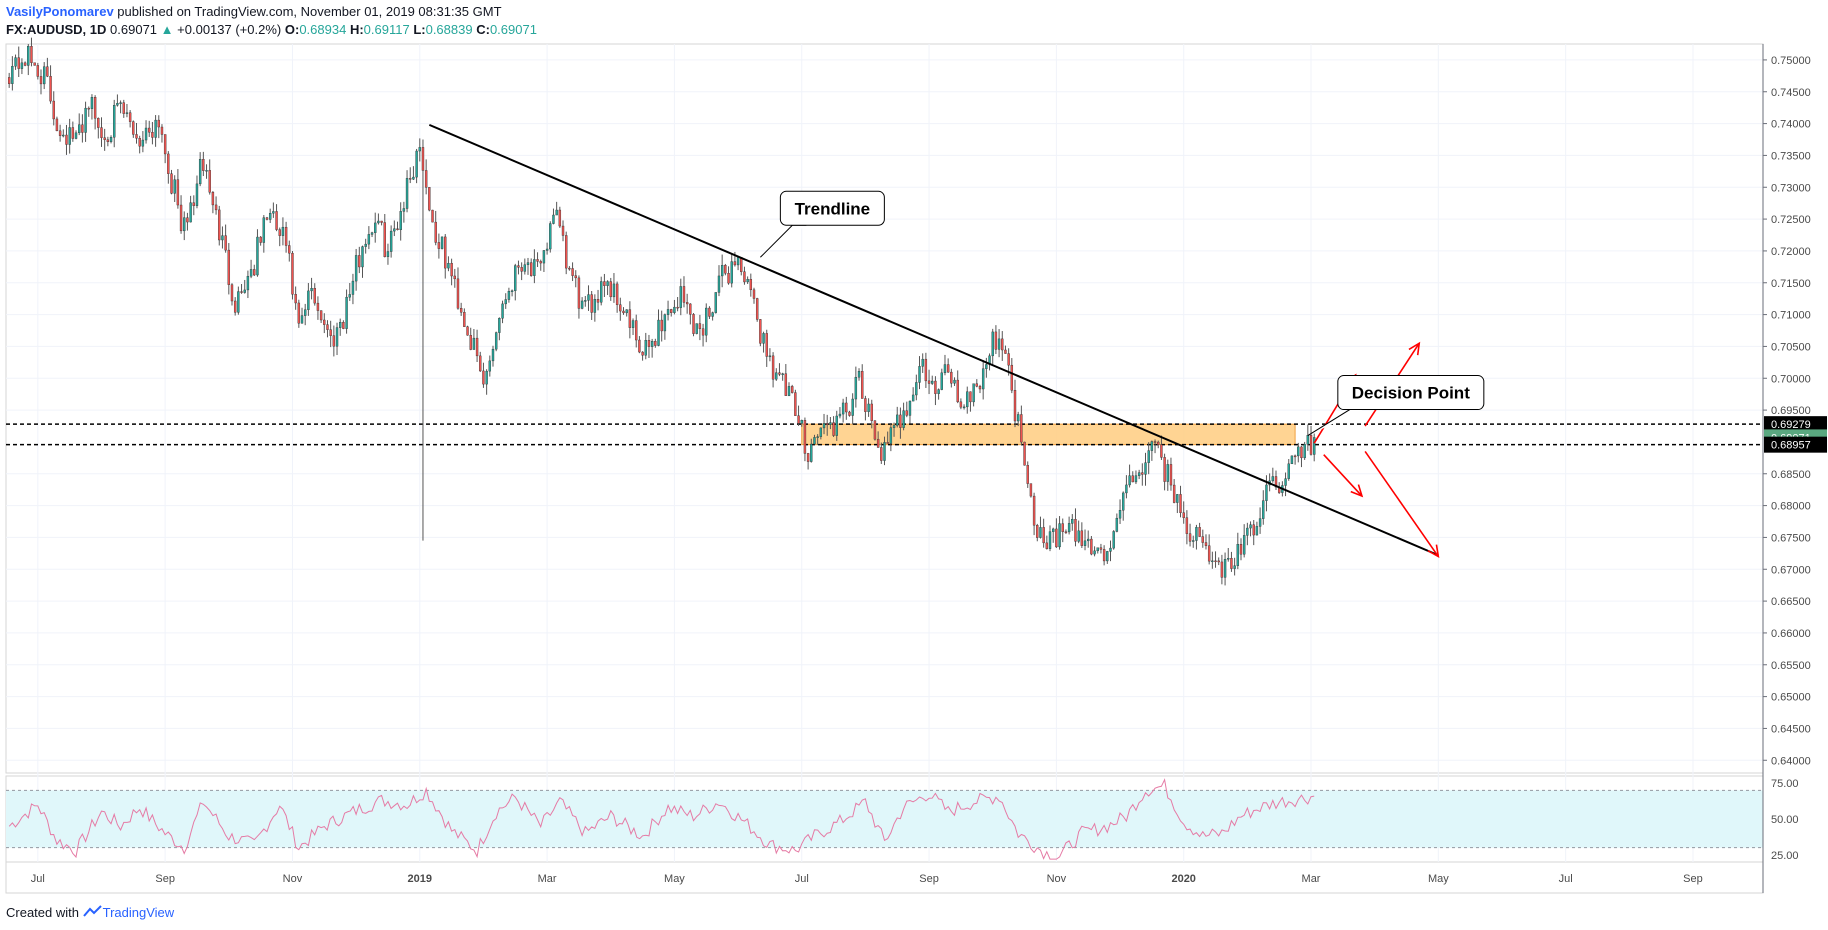  Describe the element at coordinates (1438, 879) in the screenshot. I see `x-tick-label: May` at that location.